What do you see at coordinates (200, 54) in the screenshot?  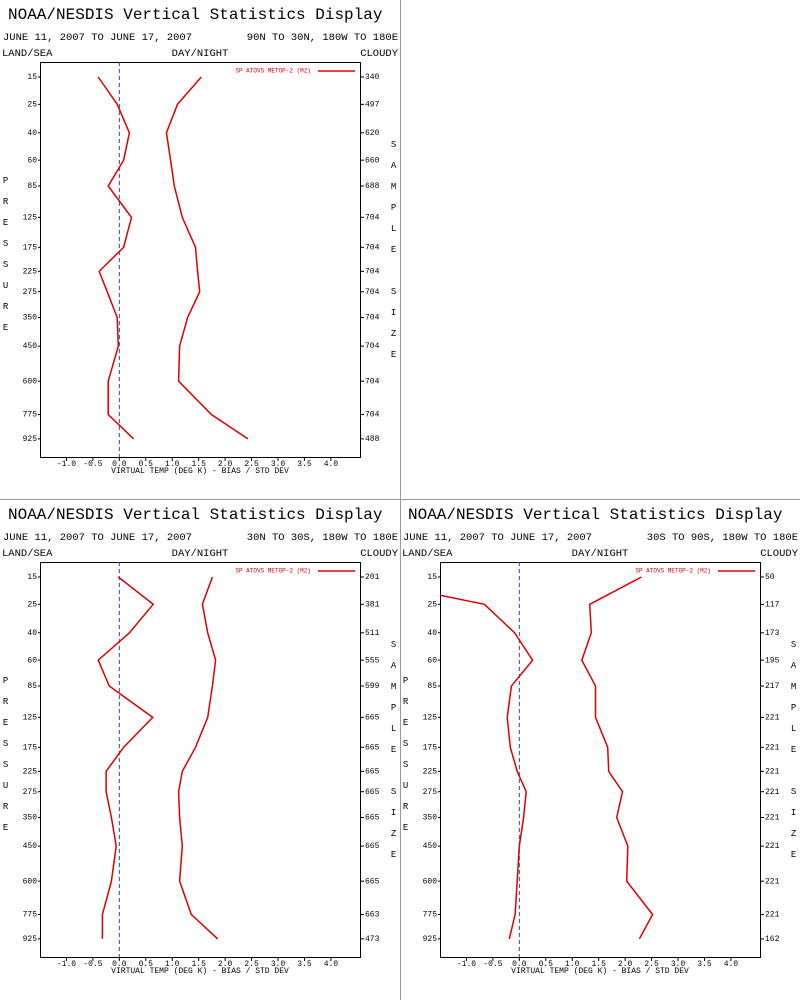 I see `day-night-label: DAY/NIGHT` at bounding box center [200, 54].